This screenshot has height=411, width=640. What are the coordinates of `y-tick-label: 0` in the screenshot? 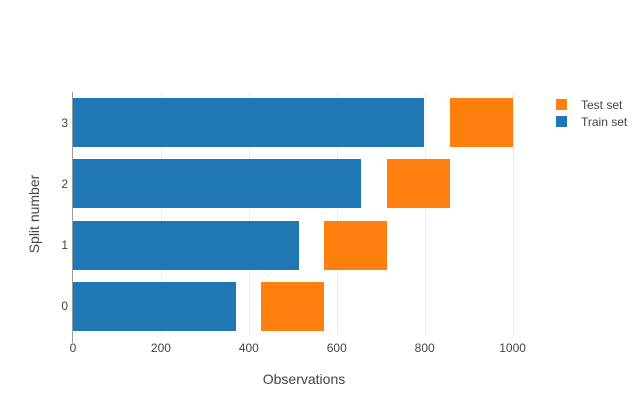 It's located at (64, 306).